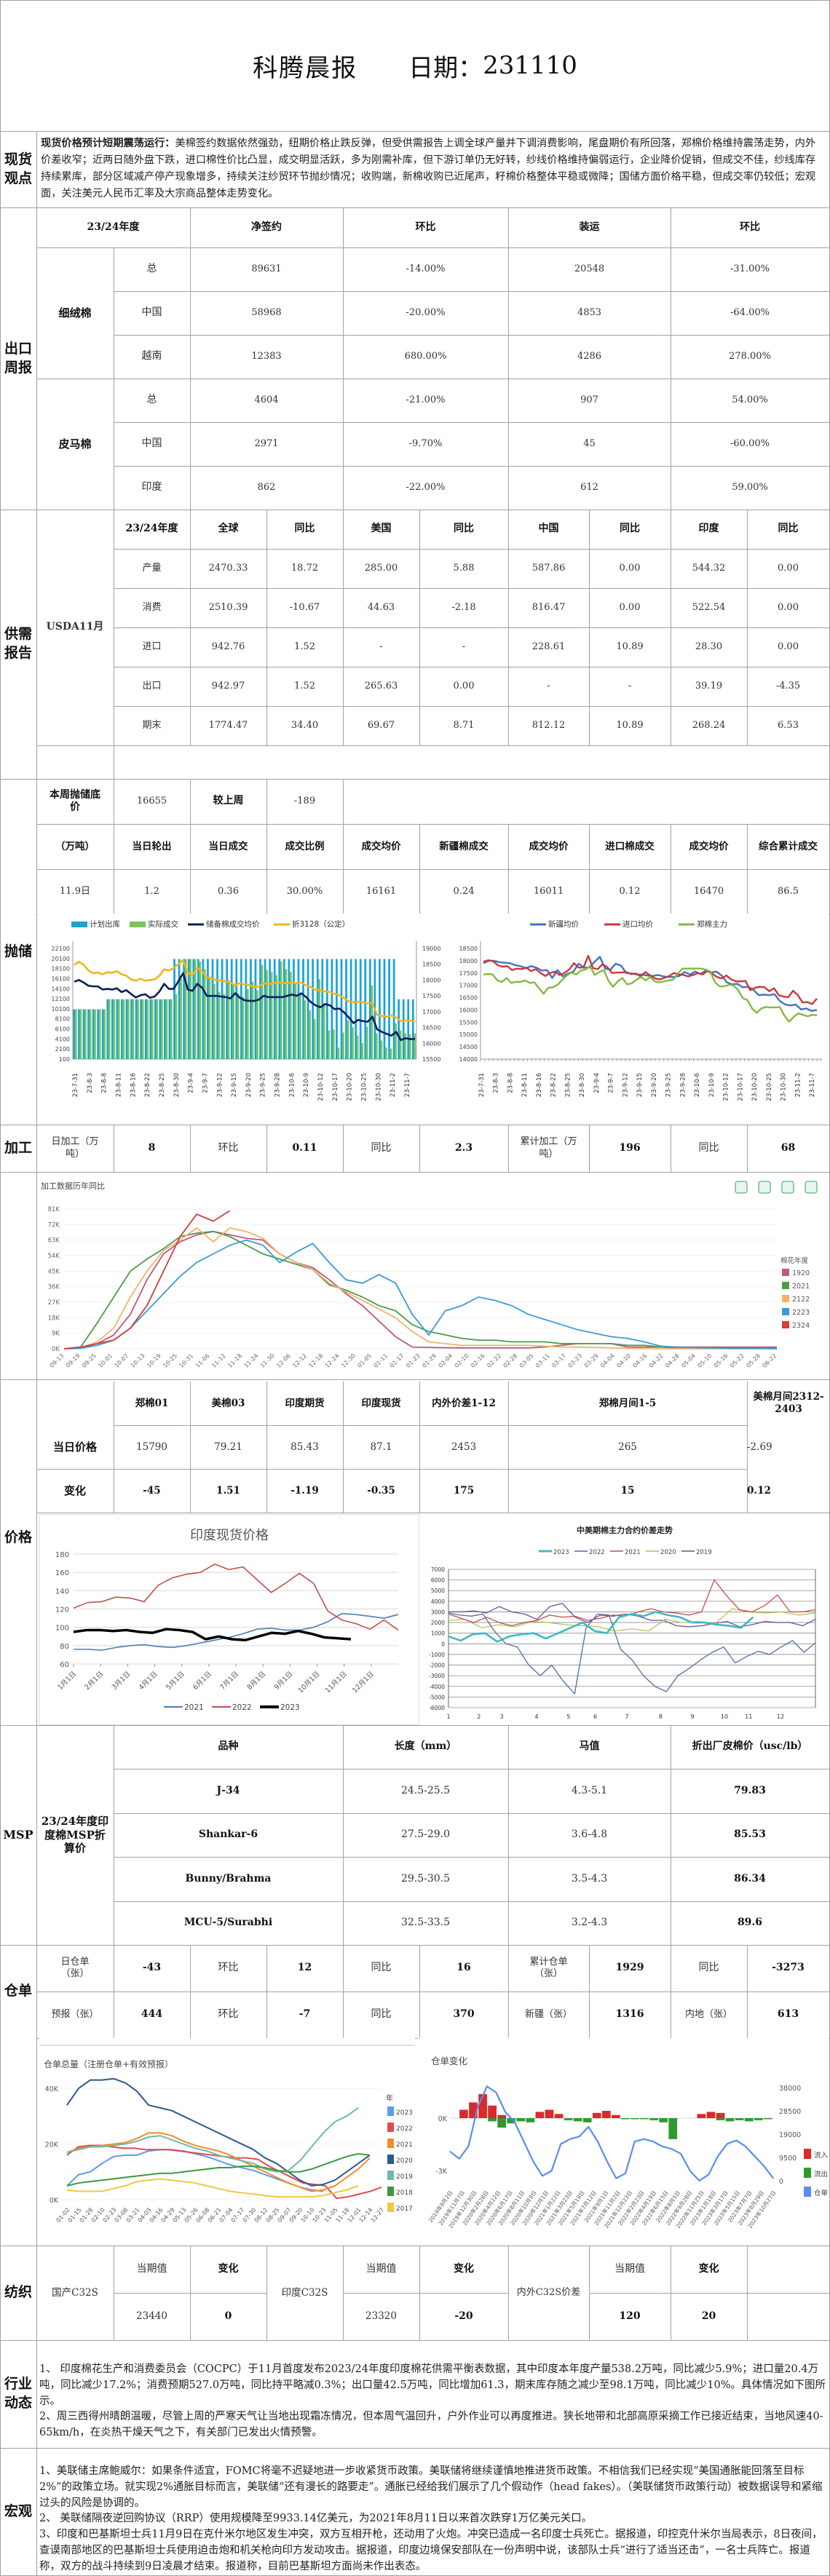 The image size is (830, 2576). I want to click on processing-x-tick: 12-30, so click(349, 1360).